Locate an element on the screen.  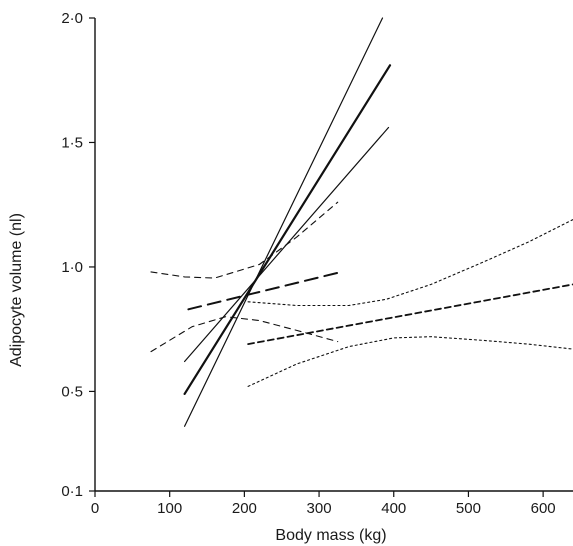
x-tick-label: 400 is located at coordinates (393, 508).